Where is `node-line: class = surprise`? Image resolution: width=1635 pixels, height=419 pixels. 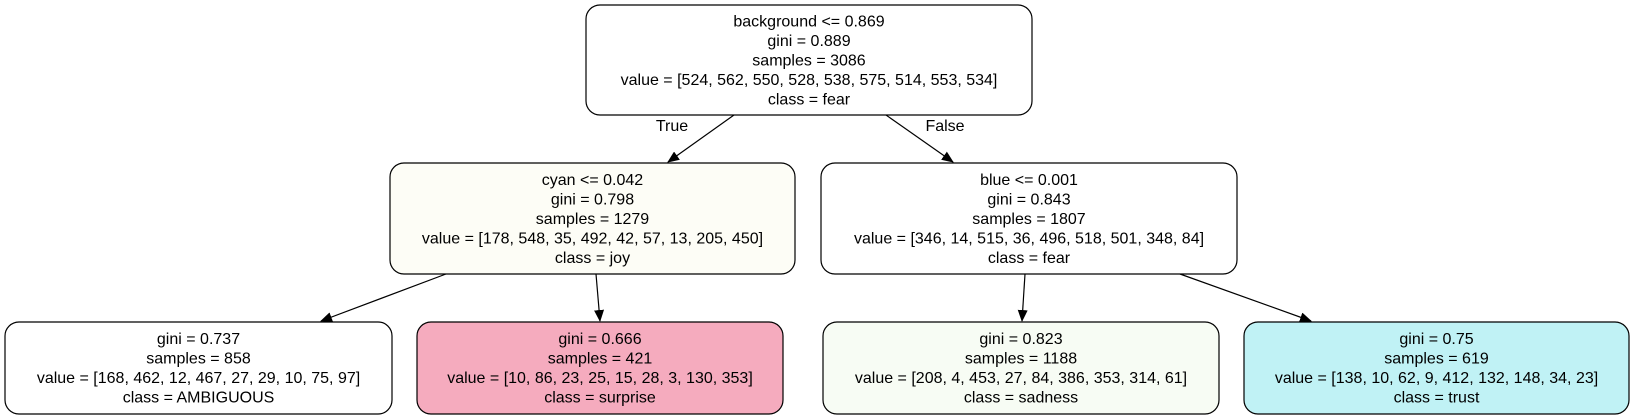 node-line: class = surprise is located at coordinates (600, 398).